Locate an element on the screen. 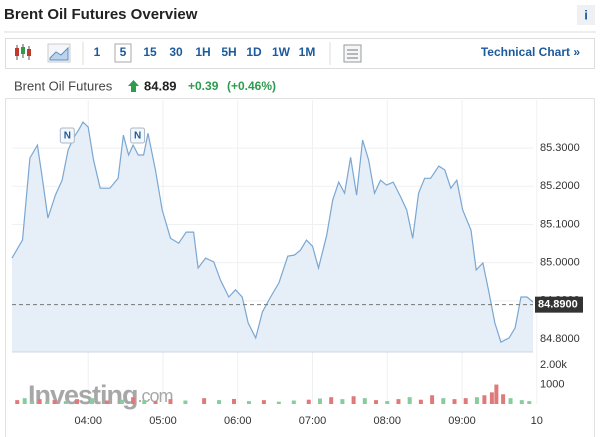 This screenshot has height=437, width=600. last-price-label: 84.8900 is located at coordinates (558, 305).